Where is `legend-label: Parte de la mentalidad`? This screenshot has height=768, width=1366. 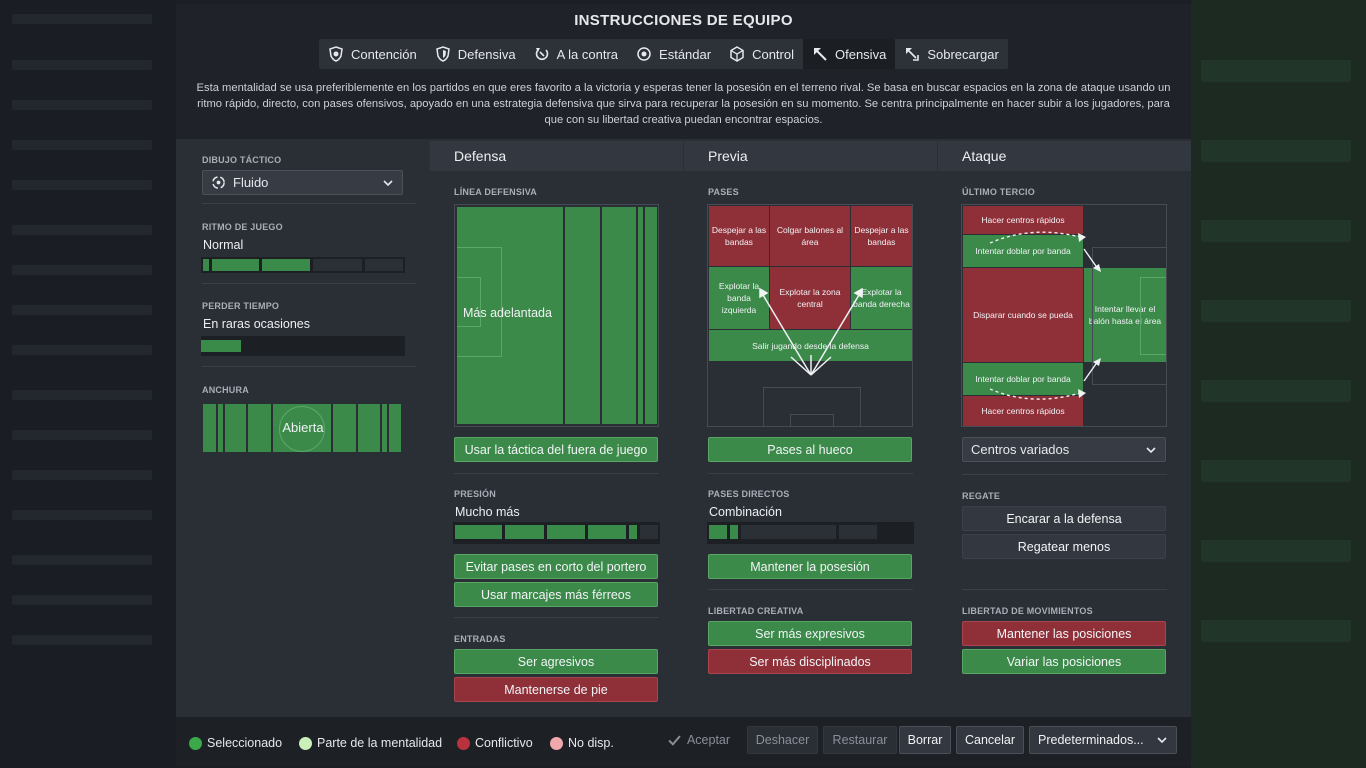 legend-label: Parte de la mentalidad is located at coordinates (380, 743).